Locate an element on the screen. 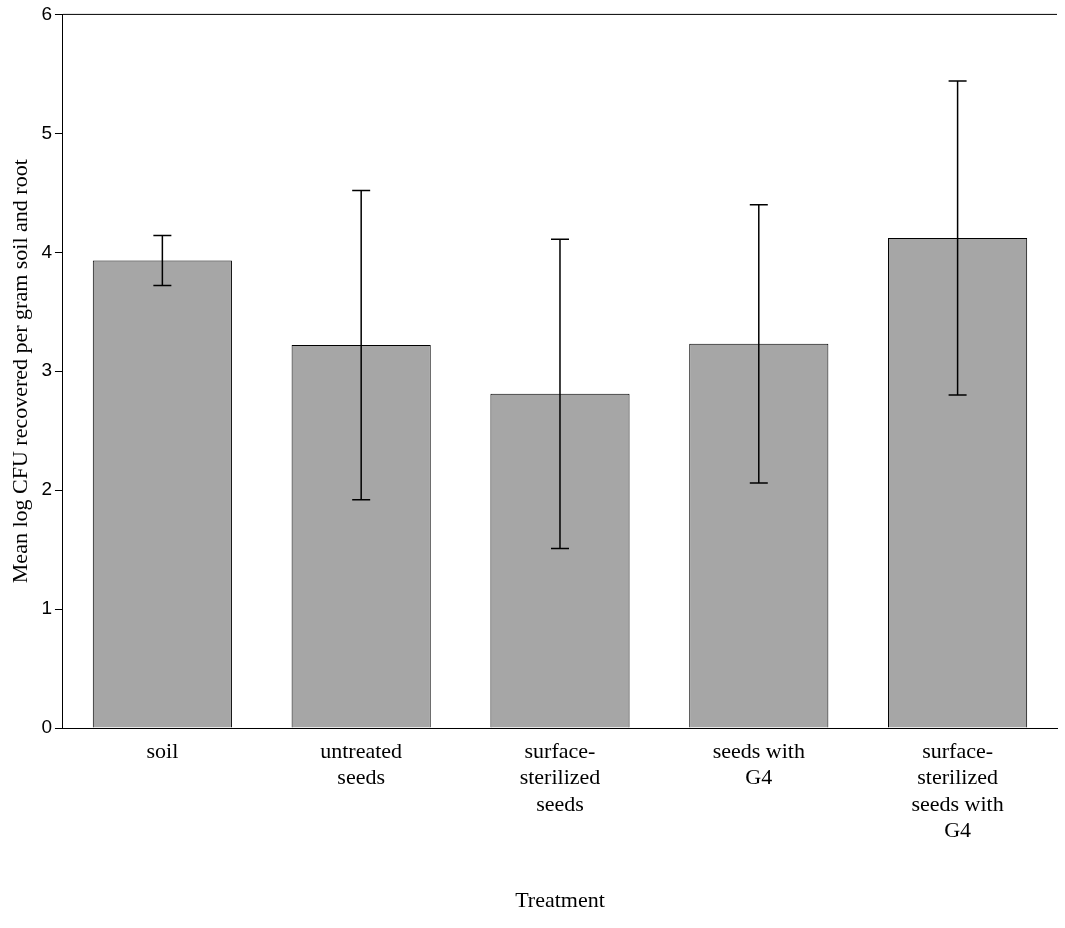 The height and width of the screenshot is (928, 1065). x-tick-label: surface-sterilized seeds with G4 is located at coordinates (957, 790).